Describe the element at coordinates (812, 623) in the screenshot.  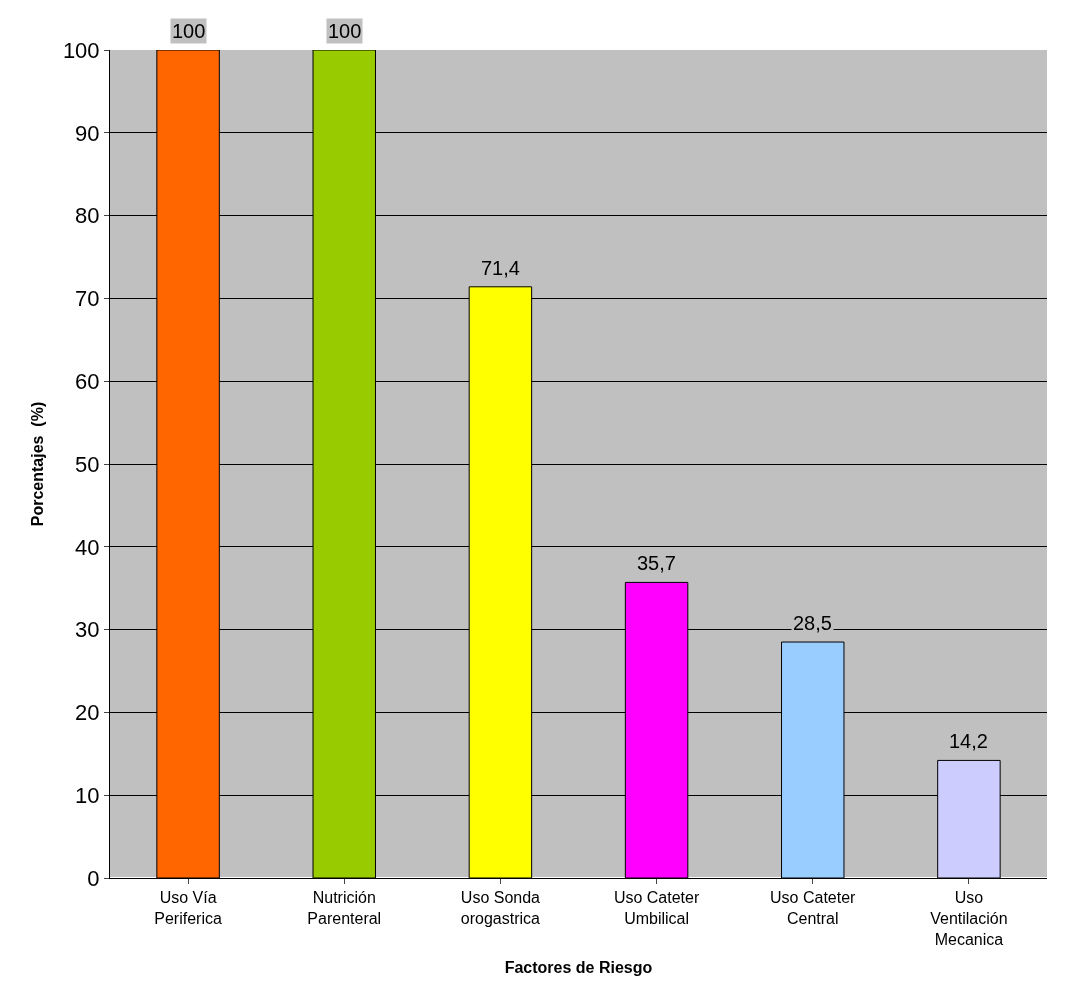
I see `data-label: 28,5` at that location.